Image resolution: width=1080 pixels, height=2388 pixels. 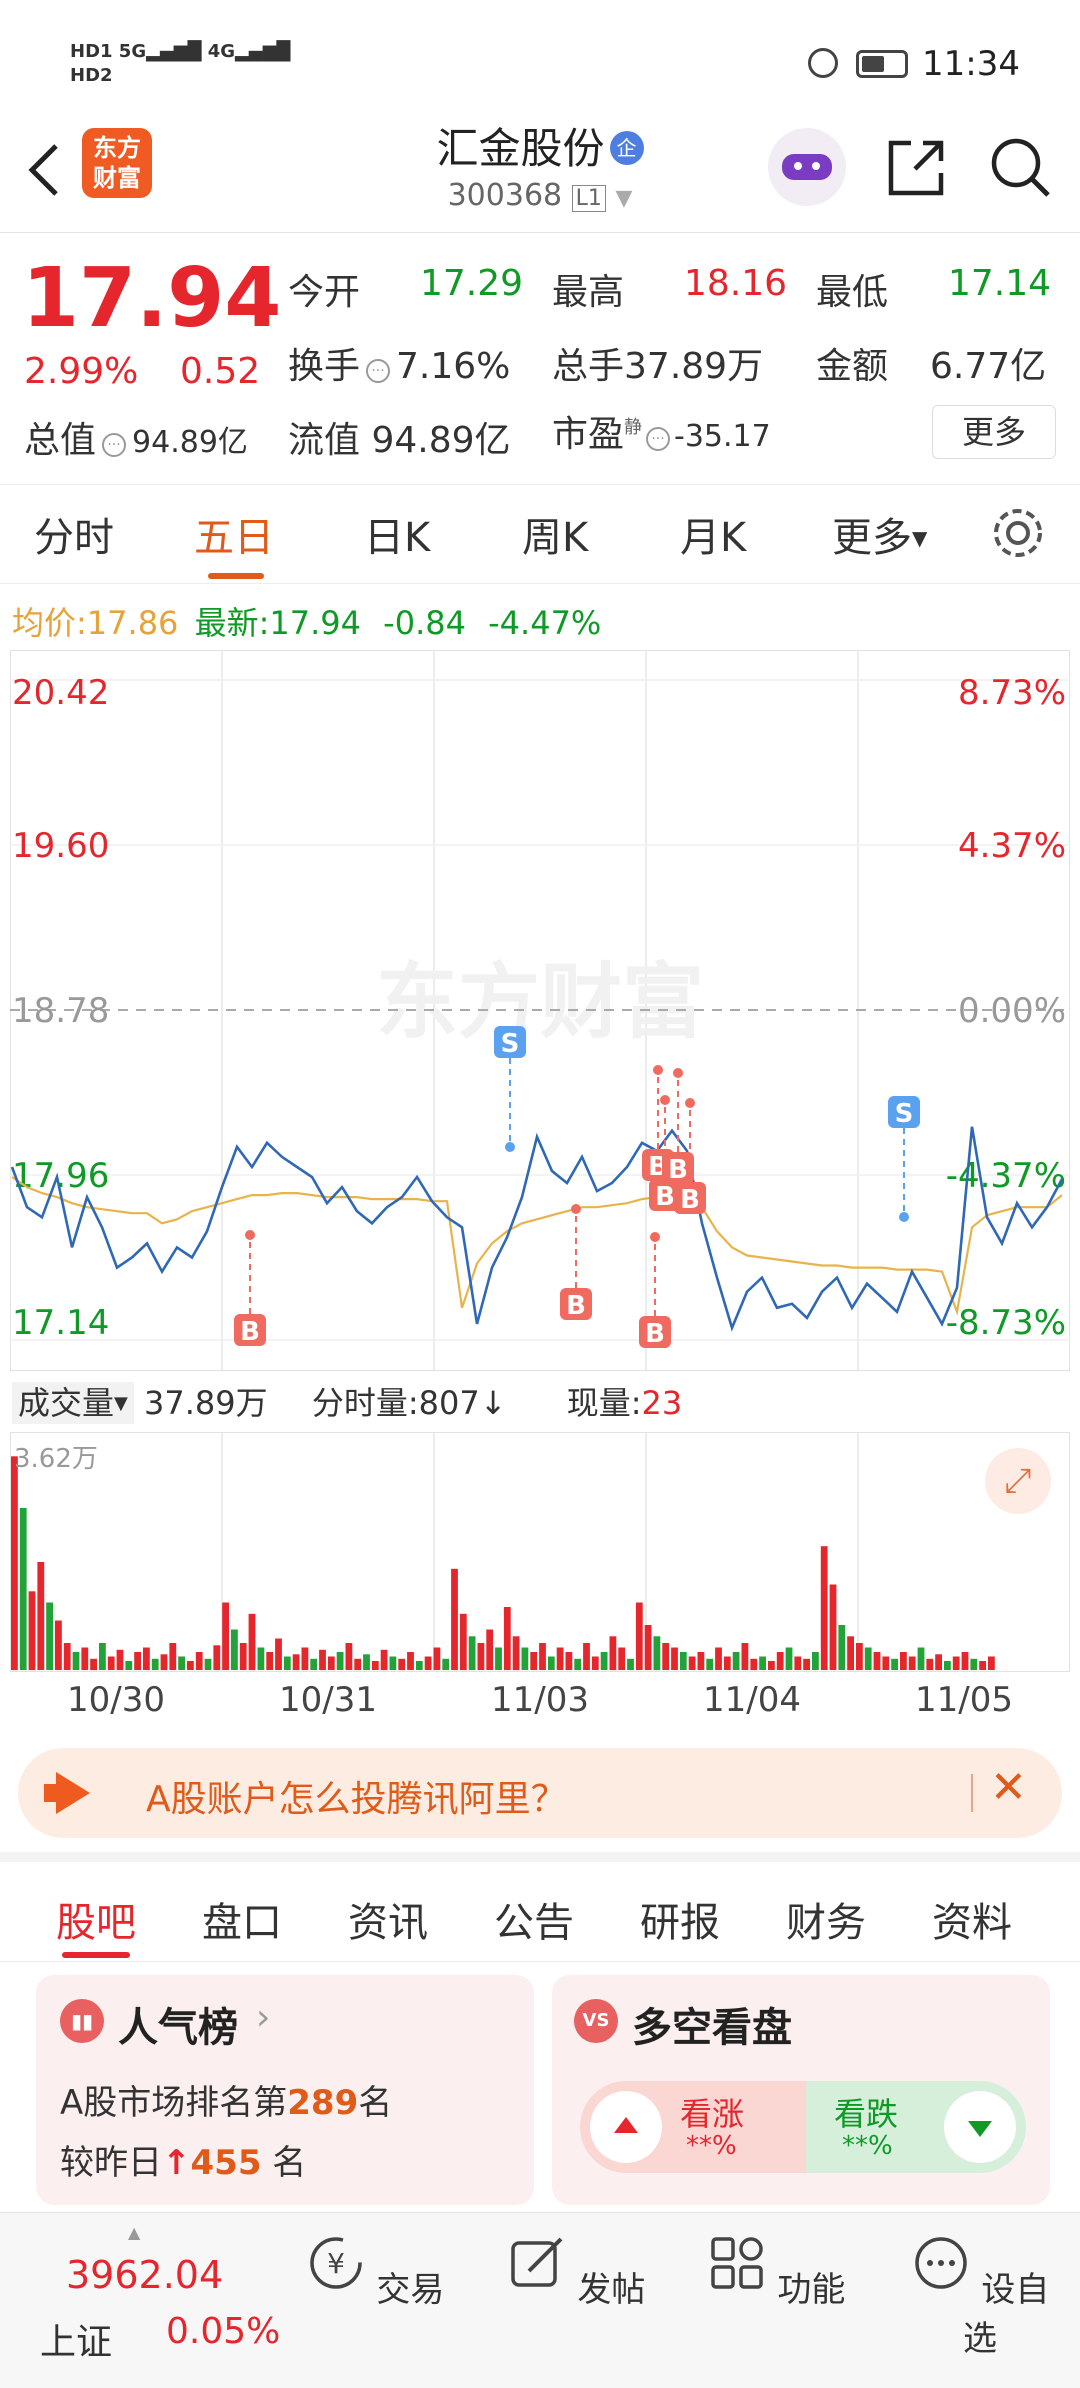 I want to click on latest-value: 17.94, so click(x=315, y=623).